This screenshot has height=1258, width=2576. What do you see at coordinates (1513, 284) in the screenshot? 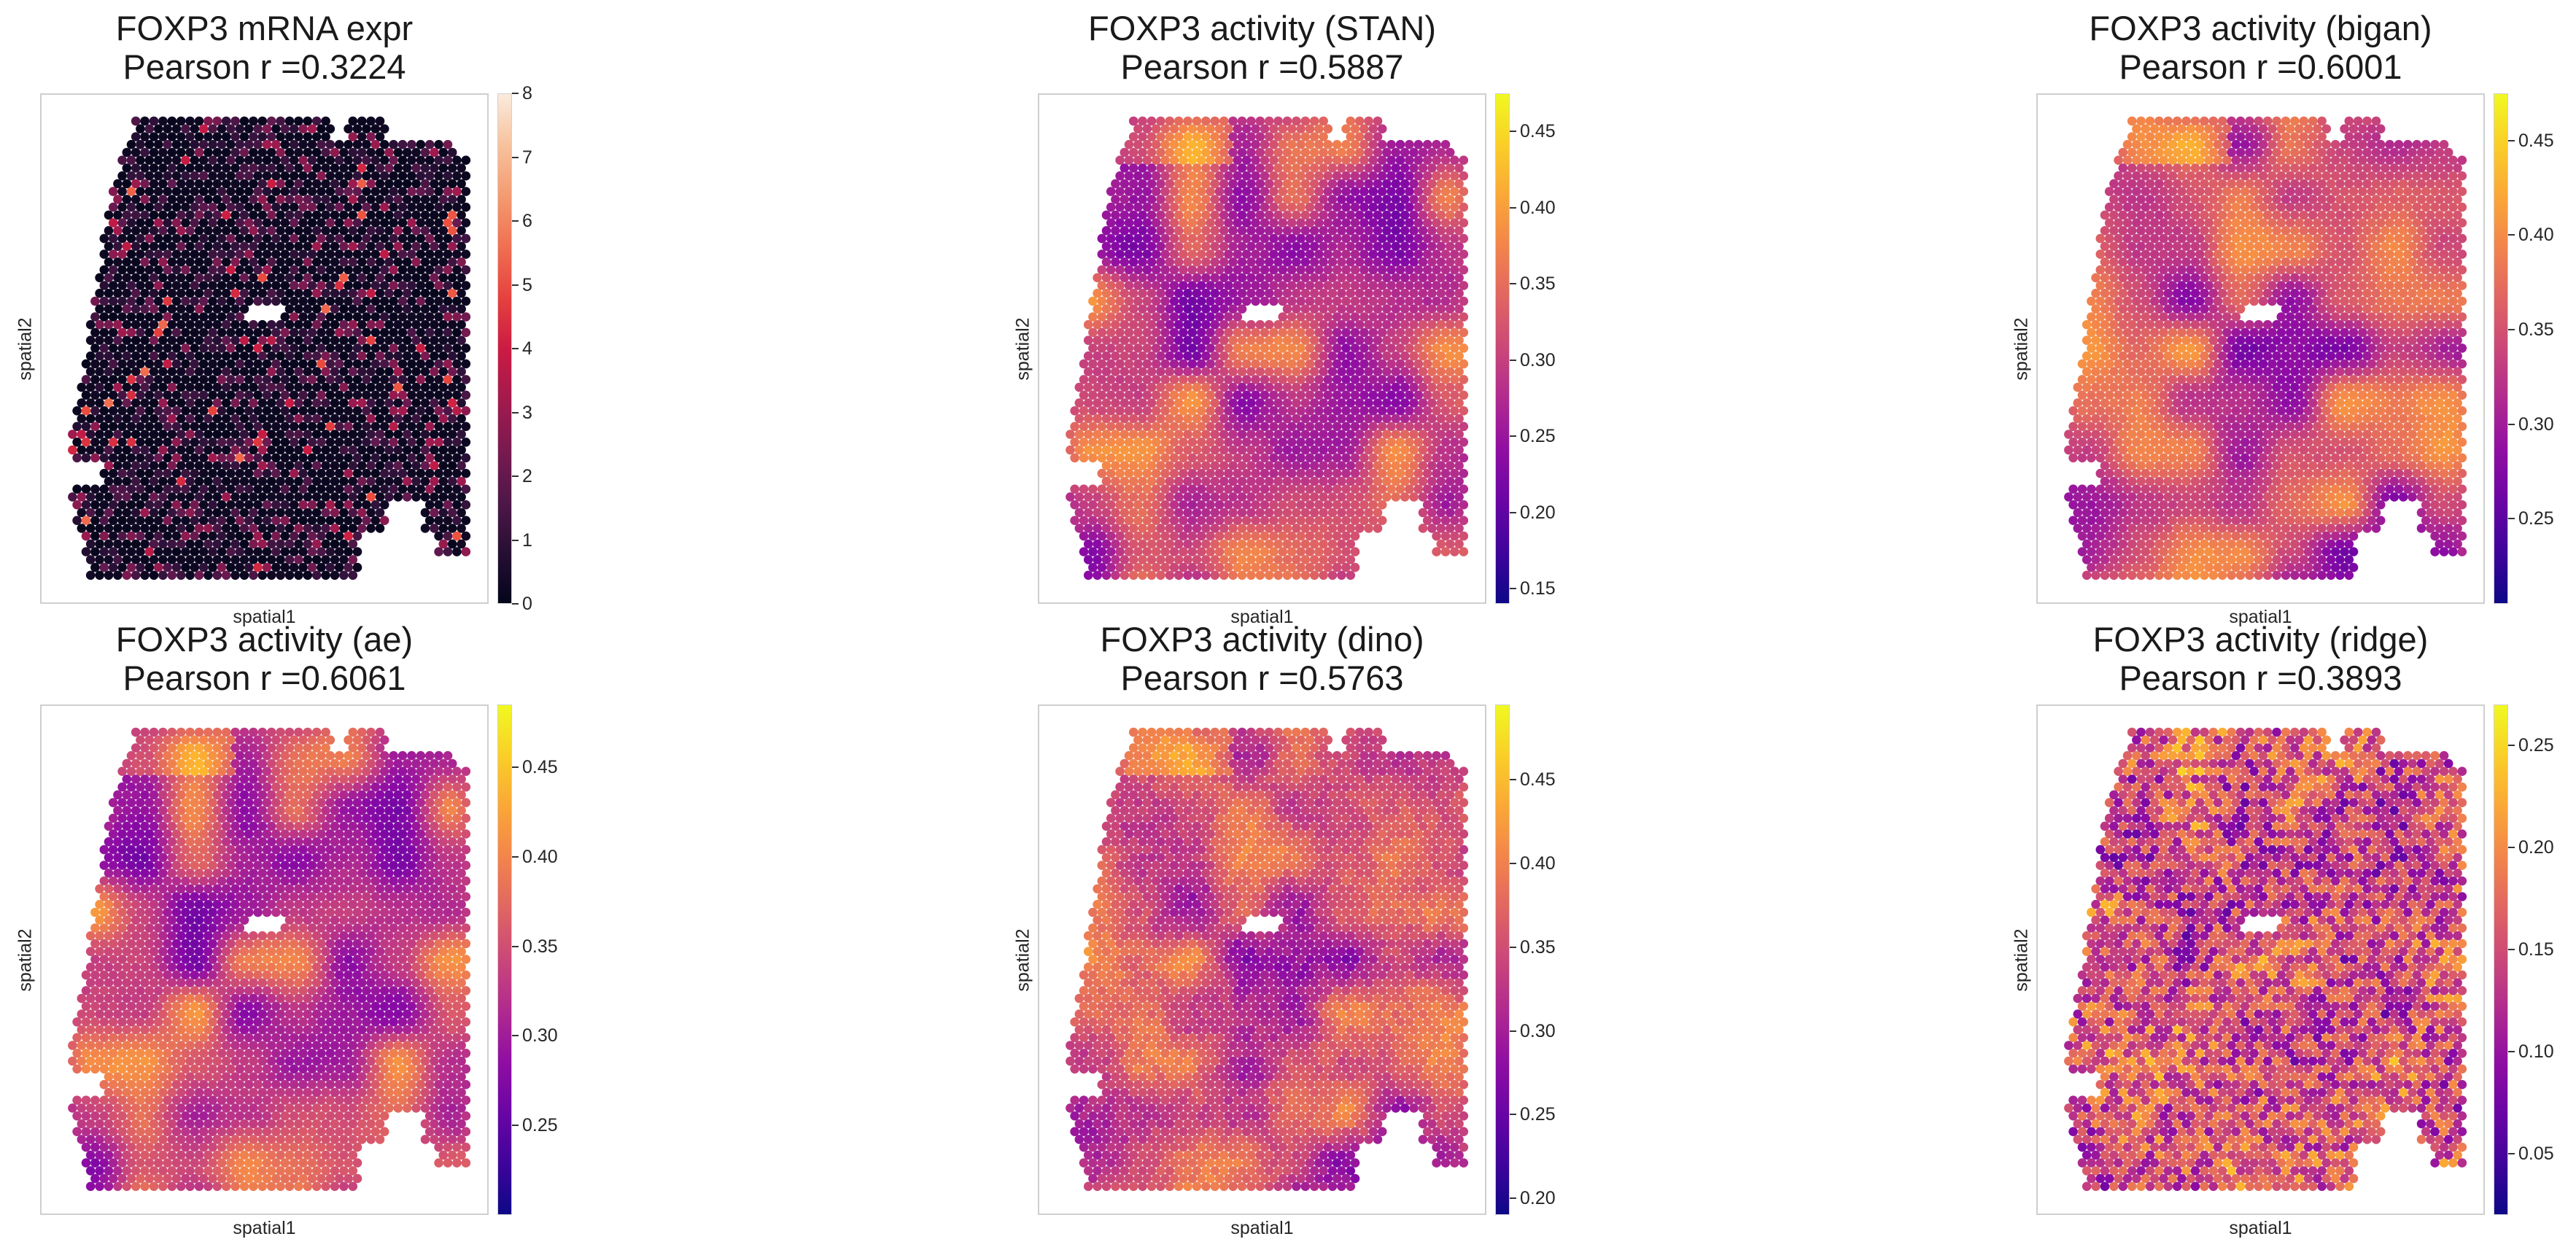
I see `colorbar-tick` at bounding box center [1513, 284].